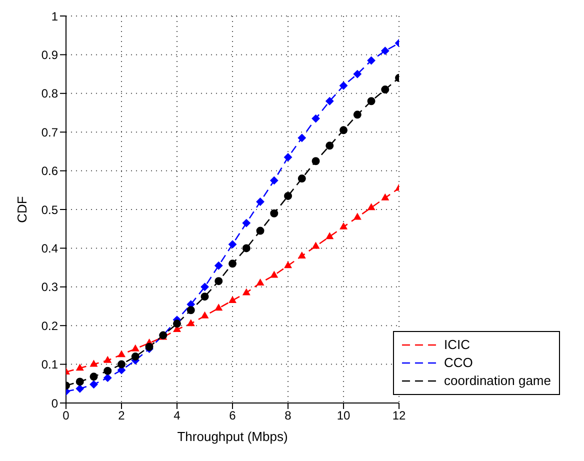  I want to click on x-tick-label: 10, so click(343, 415).